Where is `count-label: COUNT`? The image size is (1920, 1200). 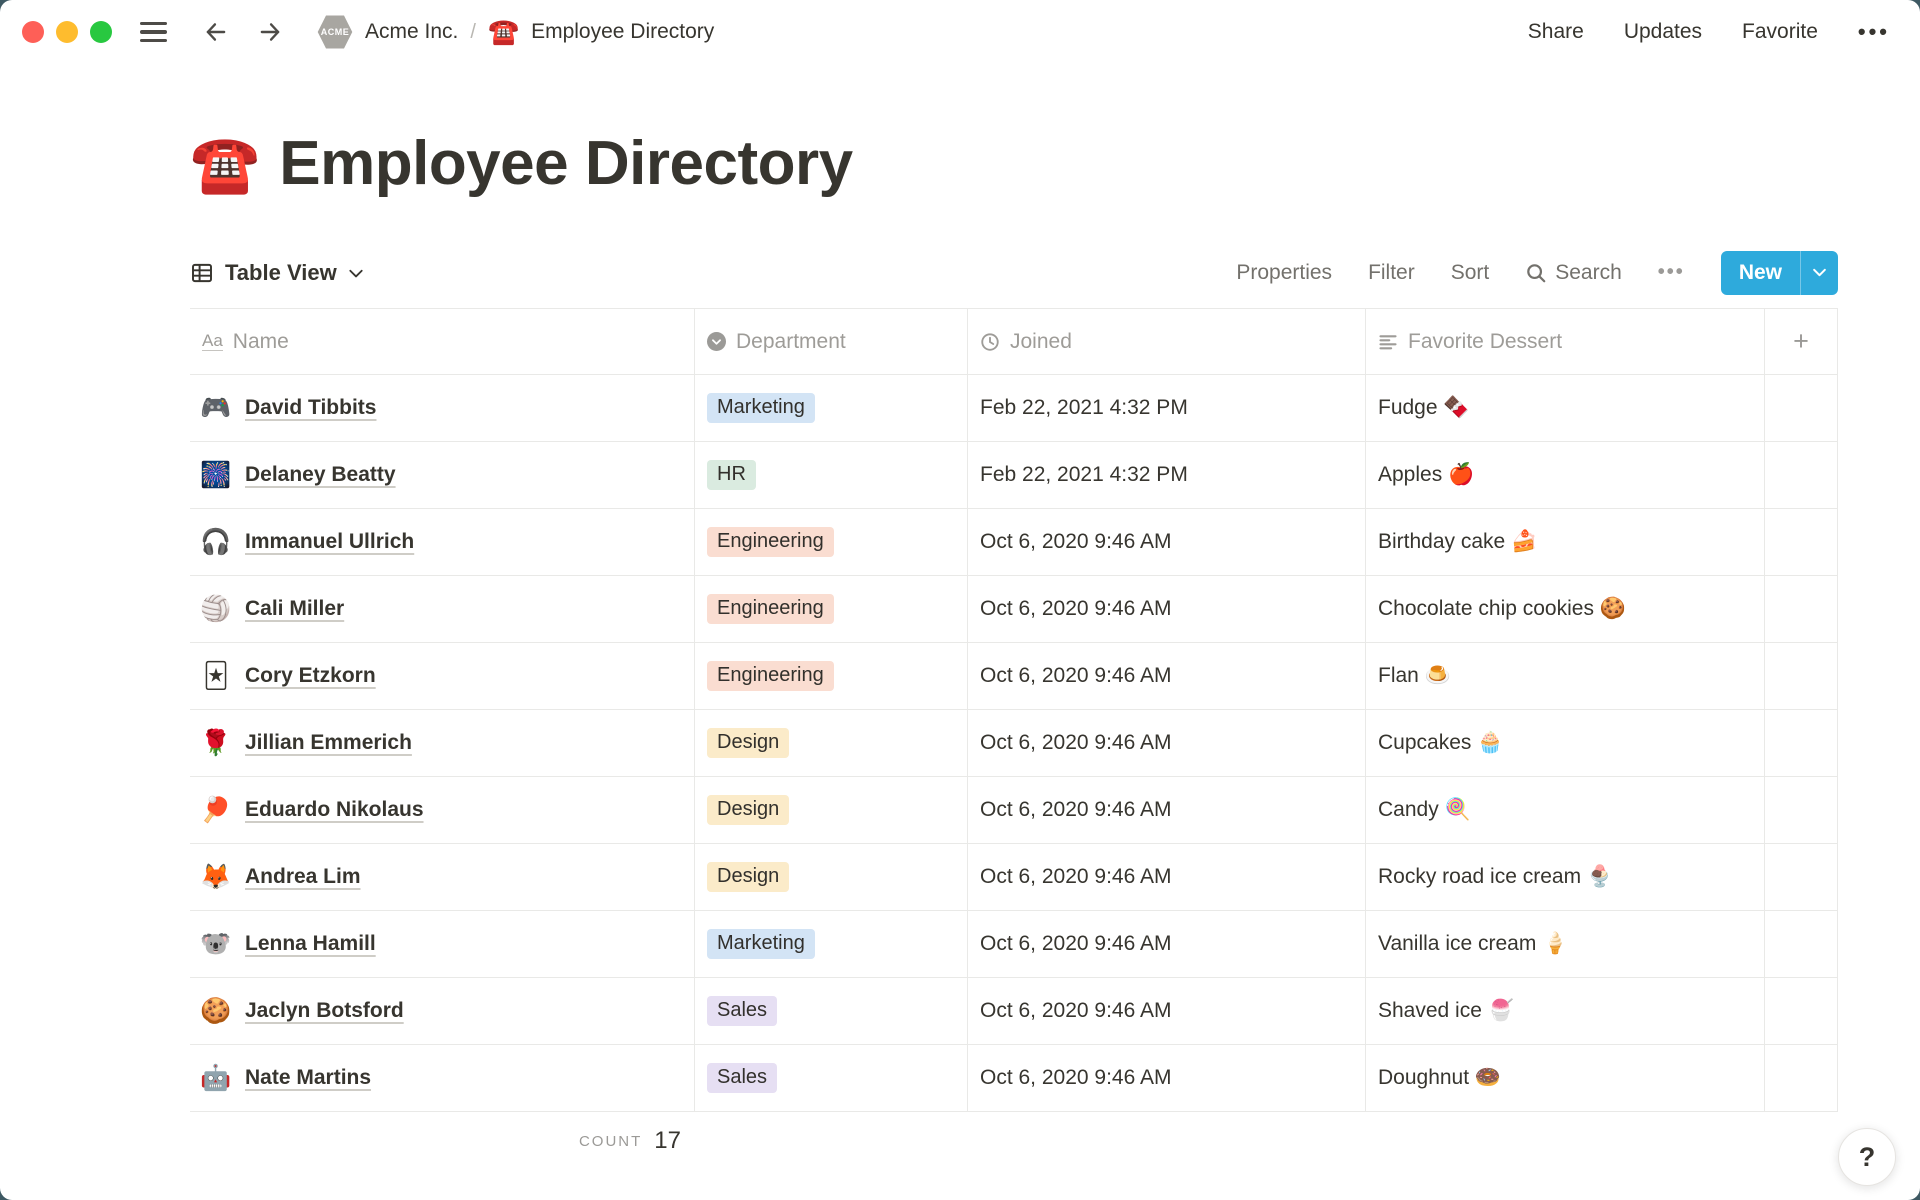 count-label: COUNT is located at coordinates (610, 1141).